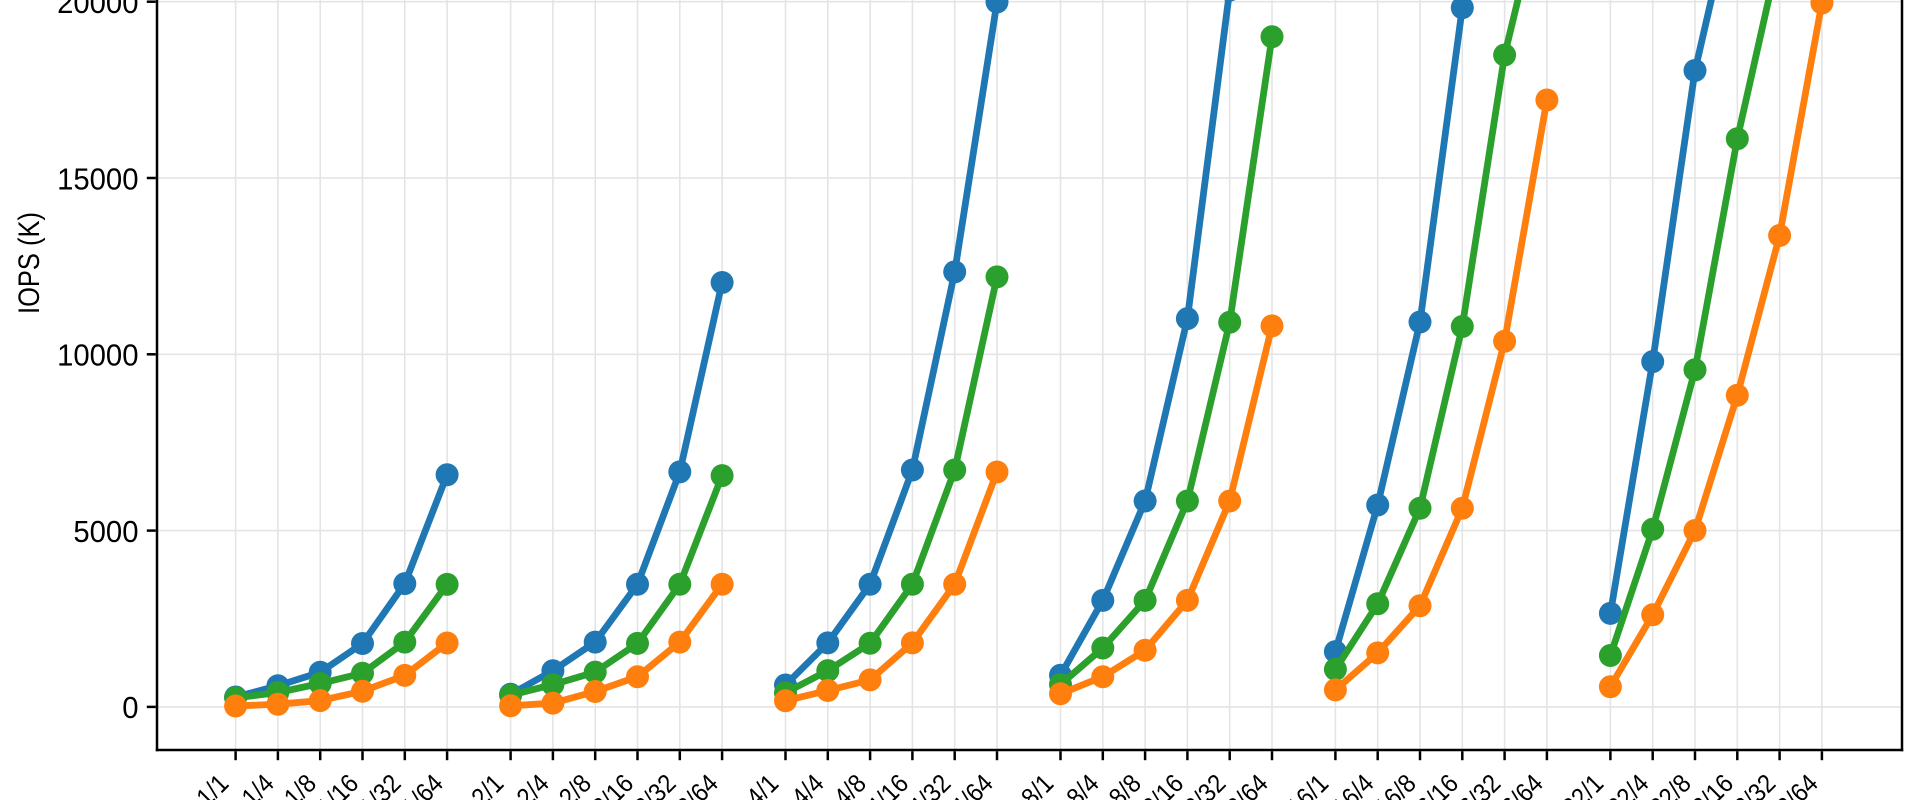 The height and width of the screenshot is (800, 1920). I want to click on svg-text: 20000, so click(97, 10).